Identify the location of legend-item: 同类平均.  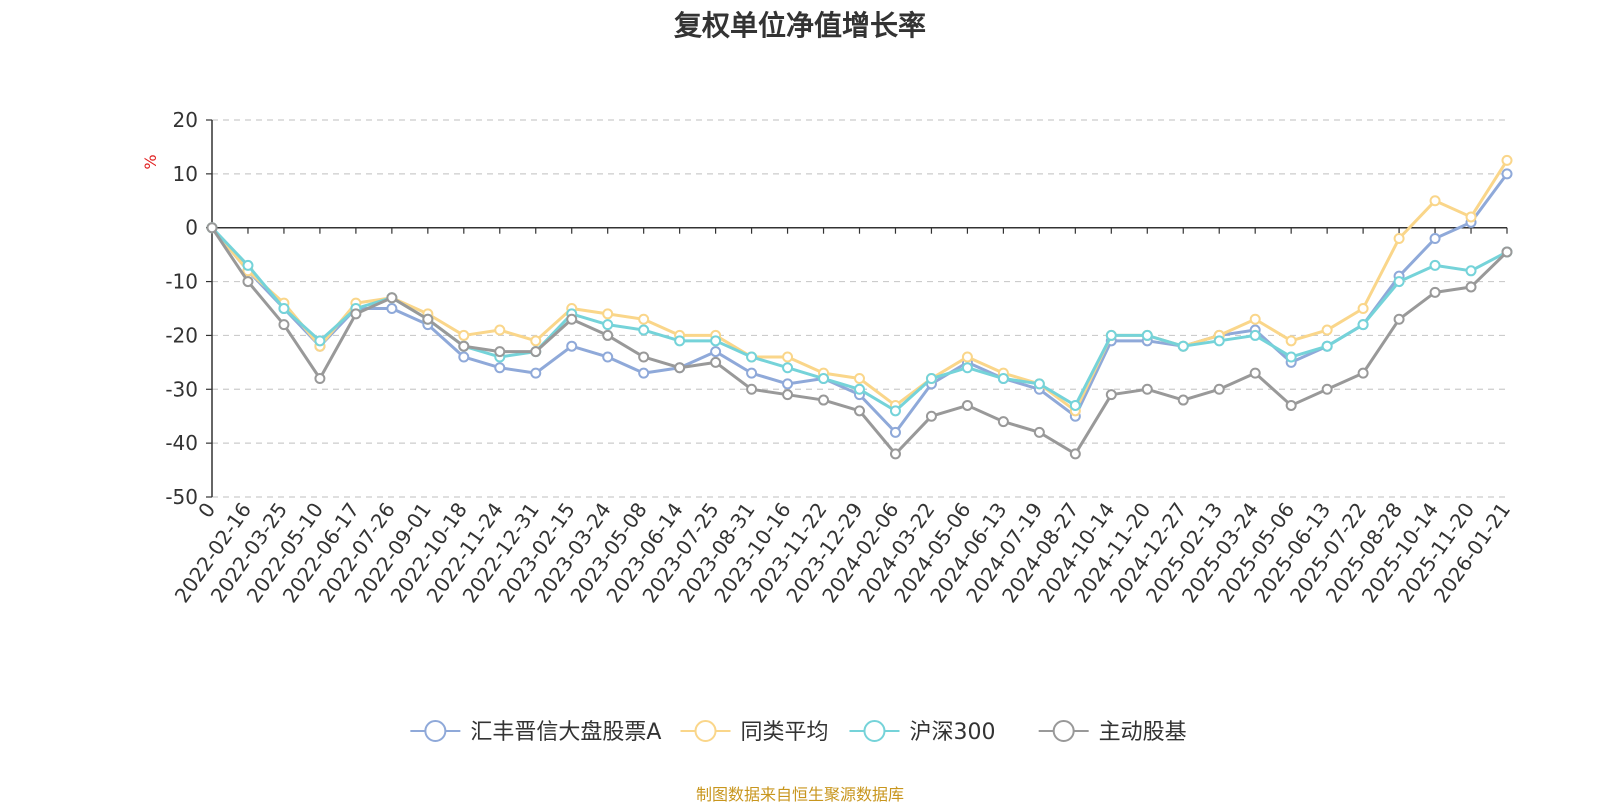
(754, 732).